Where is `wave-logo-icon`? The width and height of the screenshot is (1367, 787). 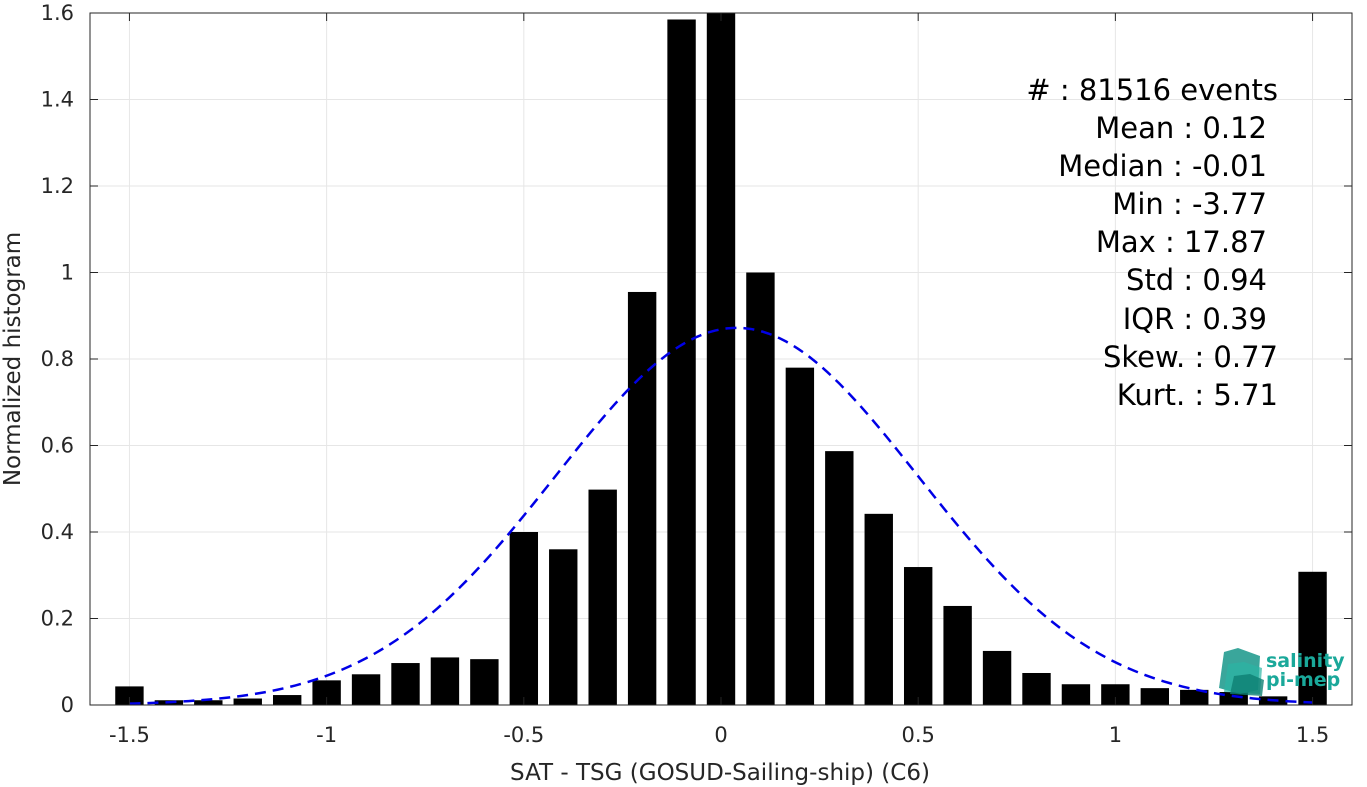 wave-logo-icon is located at coordinates (1241, 672).